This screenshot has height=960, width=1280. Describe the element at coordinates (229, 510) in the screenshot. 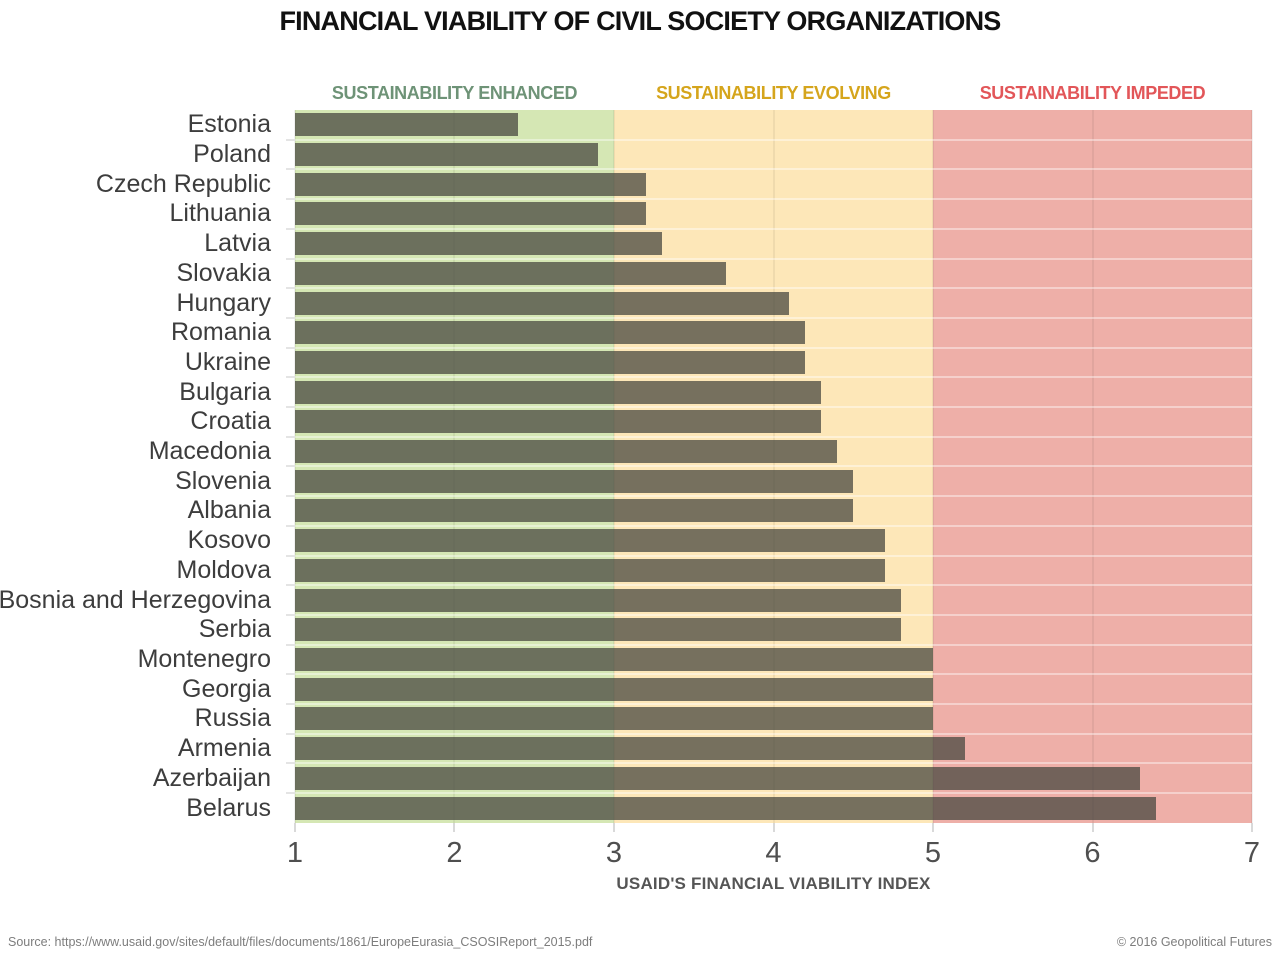

I see `country-label: Albania` at that location.